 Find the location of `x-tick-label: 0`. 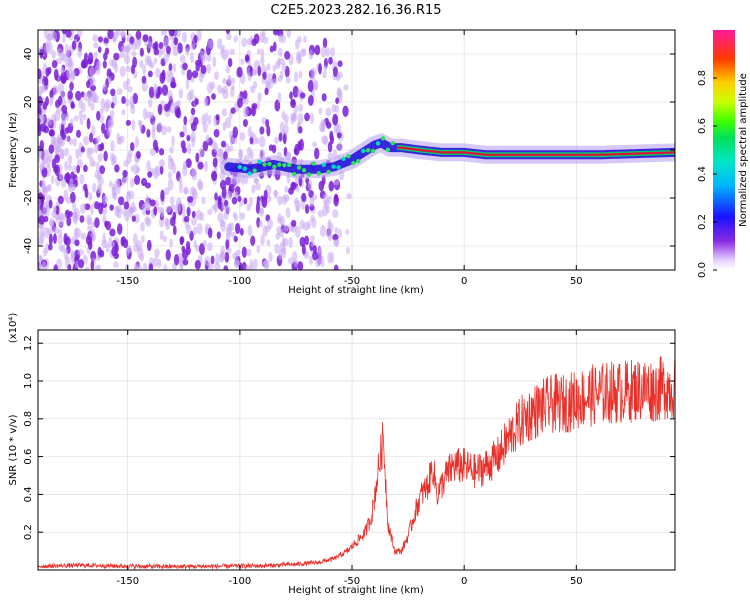

x-tick-label: 0 is located at coordinates (464, 281).